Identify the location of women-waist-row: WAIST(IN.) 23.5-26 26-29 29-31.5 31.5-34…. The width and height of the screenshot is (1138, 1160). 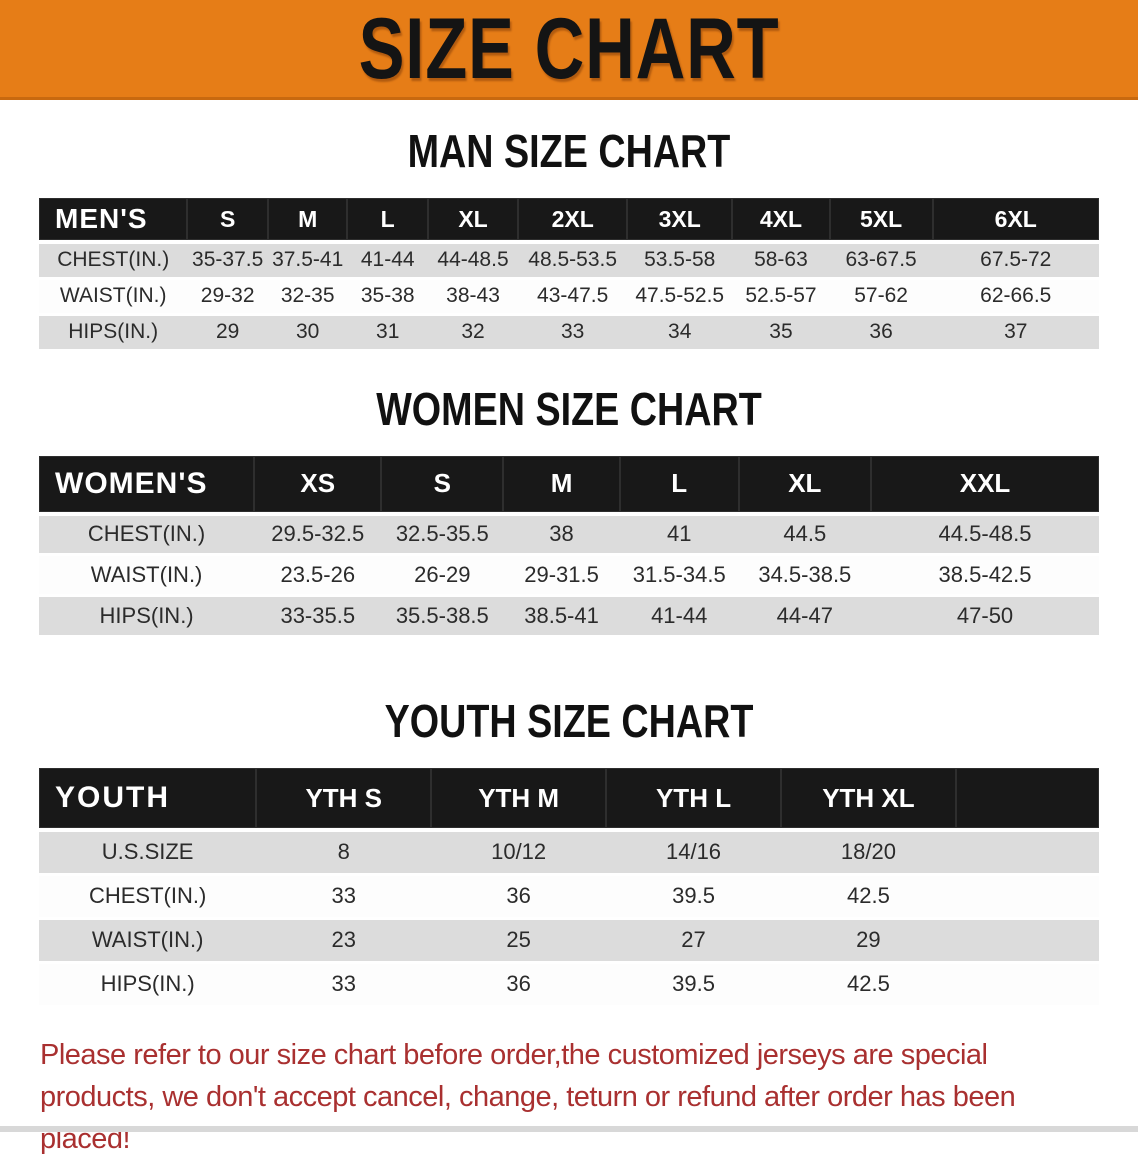
(569, 575).